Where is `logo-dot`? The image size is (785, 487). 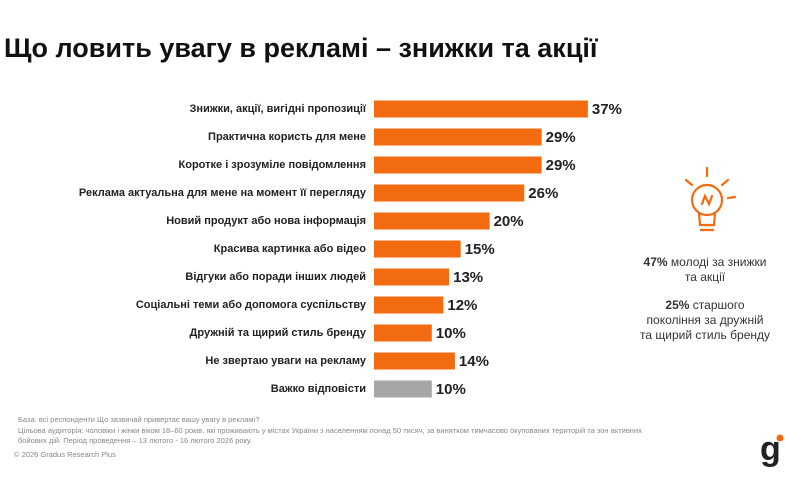 logo-dot is located at coordinates (780, 438).